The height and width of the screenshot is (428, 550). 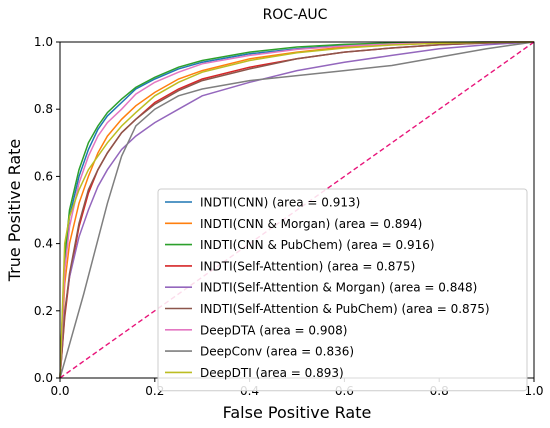 I want to click on y-axis-ticks: 0.0 0.2 0.4 0.6 0.8 1.0, so click(x=47, y=210).